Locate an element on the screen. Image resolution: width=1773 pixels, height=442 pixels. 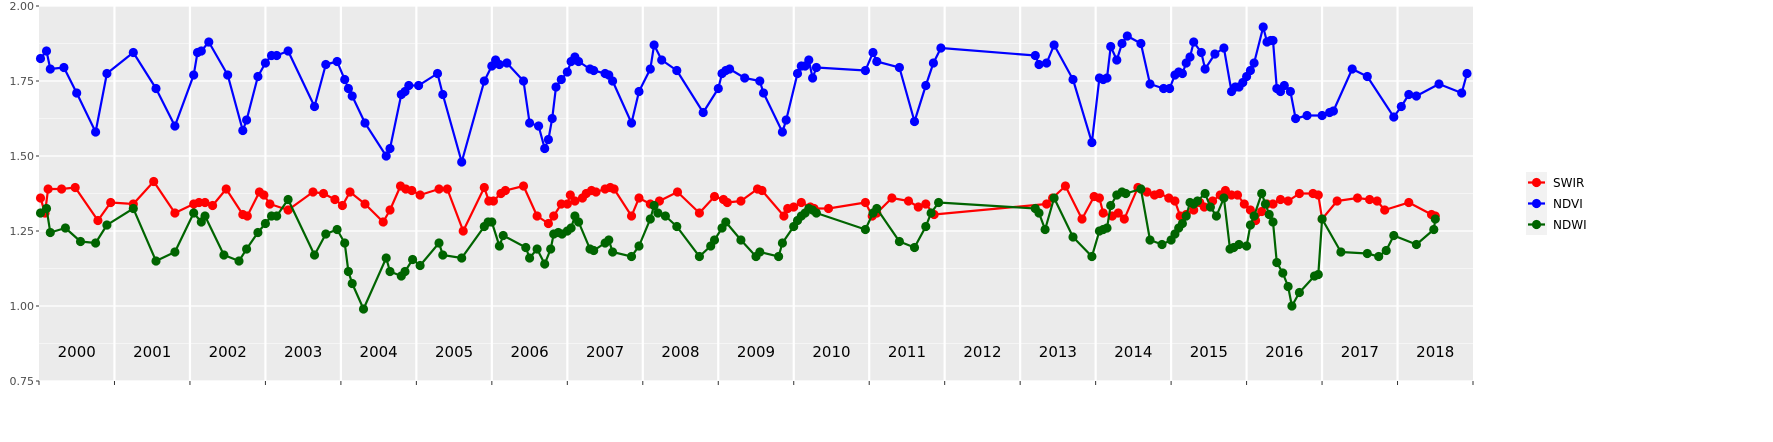
y-tick-label: 1.00 is located at coordinates (22, 306).